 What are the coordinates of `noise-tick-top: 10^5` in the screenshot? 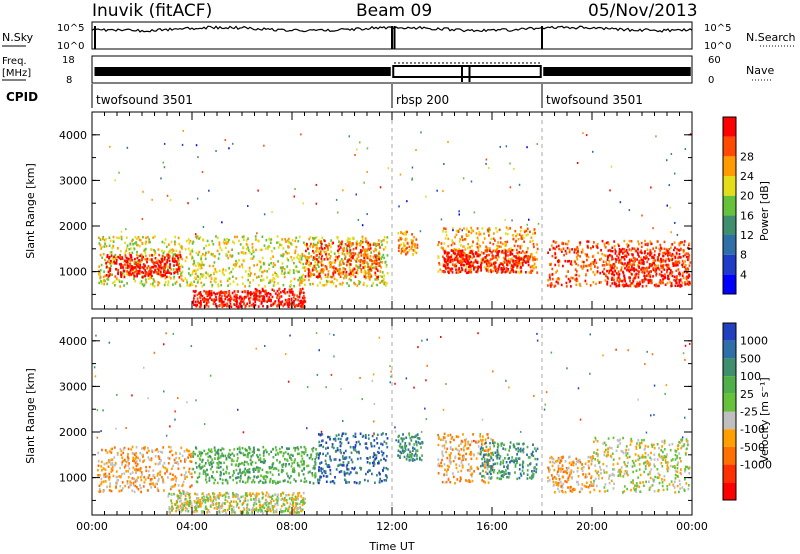 It's located at (70, 28).